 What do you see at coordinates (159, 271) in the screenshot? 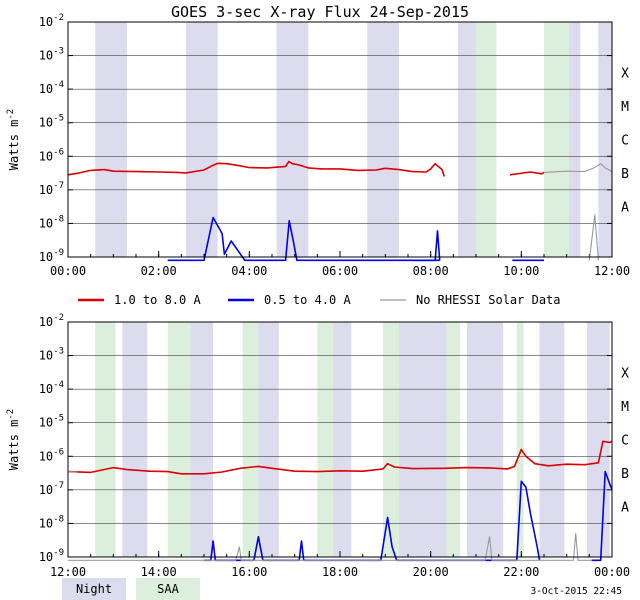
I see `x-tick-label: 02:00` at bounding box center [159, 271].